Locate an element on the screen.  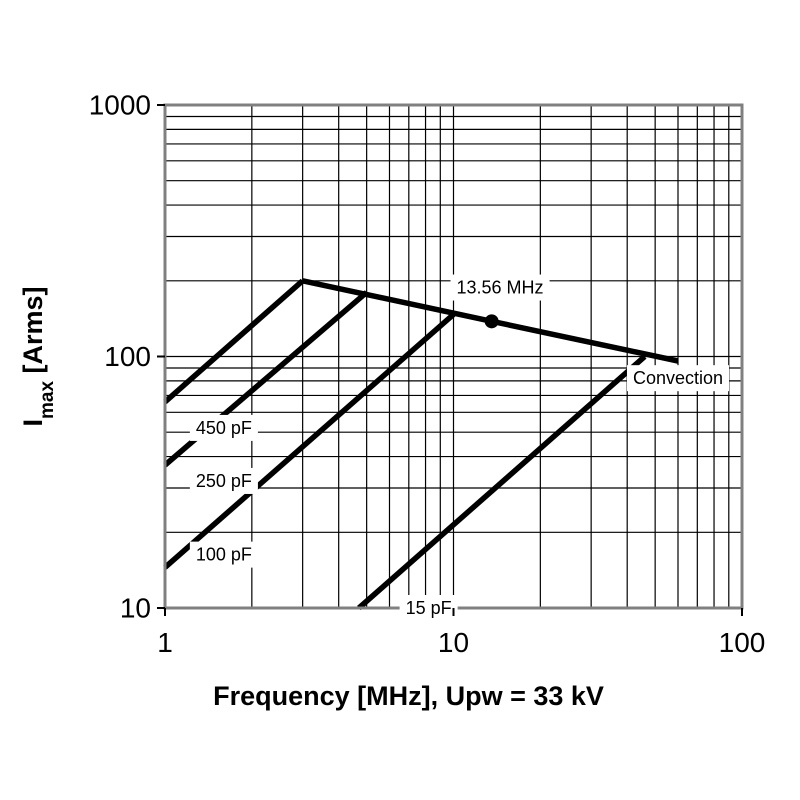
annotation-text: 15 pF is located at coordinates (429, 608).